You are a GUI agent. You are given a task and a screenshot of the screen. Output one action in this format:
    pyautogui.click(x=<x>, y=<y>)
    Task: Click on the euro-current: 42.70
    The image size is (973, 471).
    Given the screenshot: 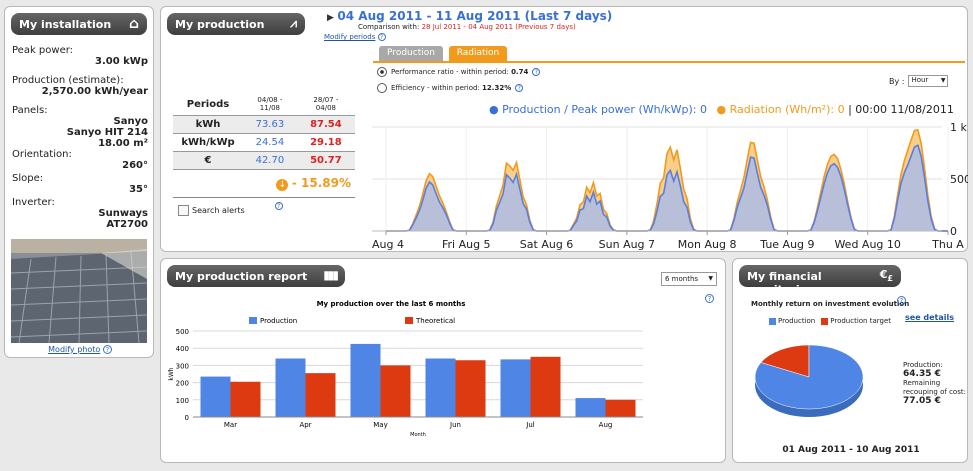 What is the action you would take?
    pyautogui.click(x=270, y=160)
    